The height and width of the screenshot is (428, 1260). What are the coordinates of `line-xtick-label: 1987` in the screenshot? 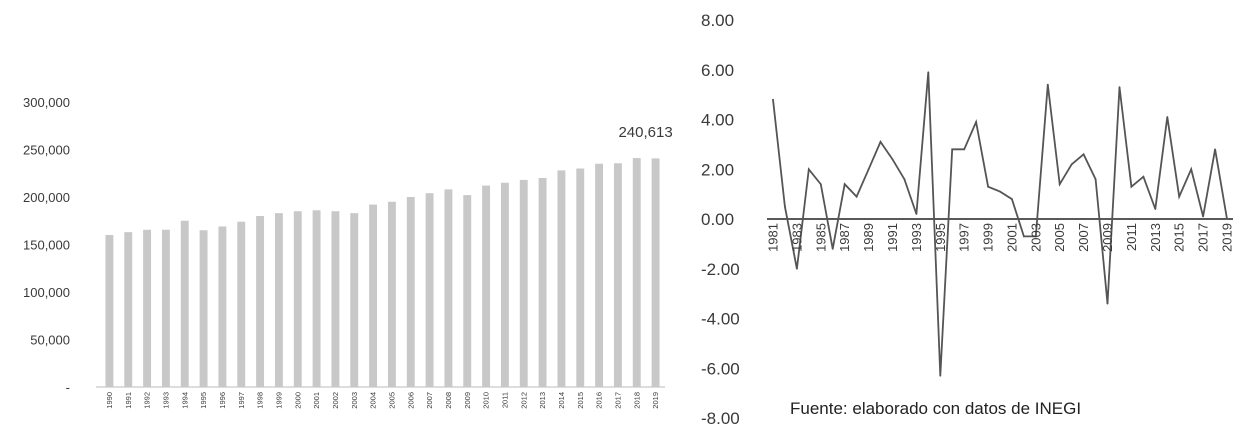 It's located at (844, 237).